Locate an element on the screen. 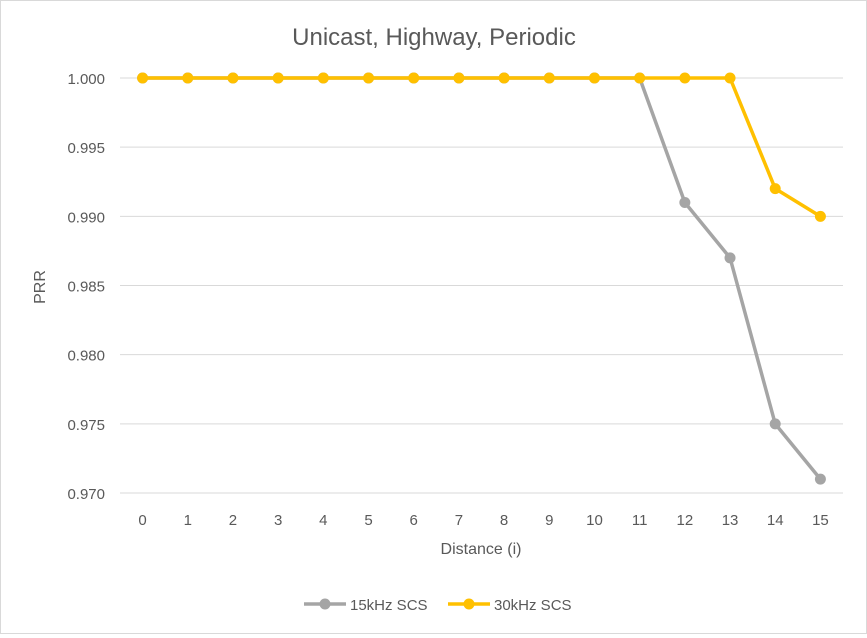  x-tick-label: 13 is located at coordinates (730, 520).